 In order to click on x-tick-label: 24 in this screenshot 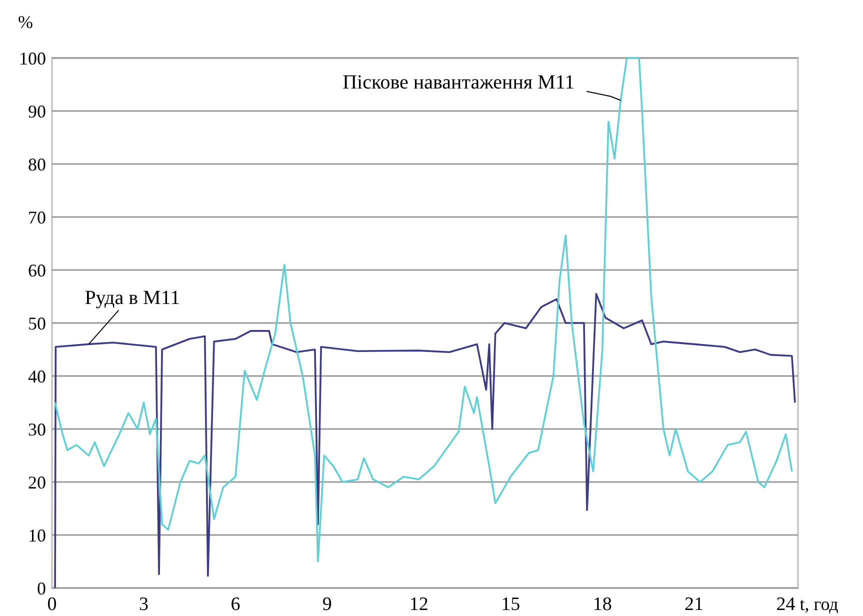, I will do `click(786, 604)`.